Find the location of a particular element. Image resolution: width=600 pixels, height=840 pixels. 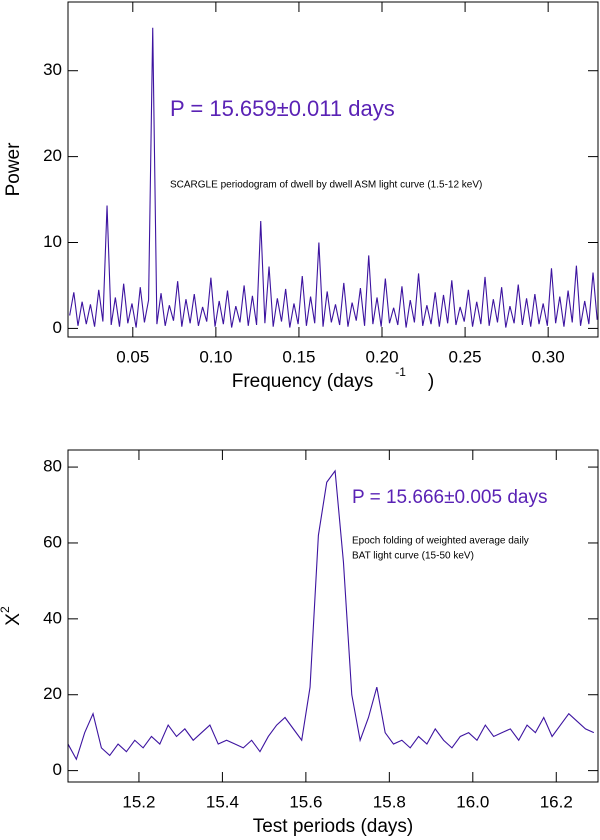

y-axis-label-part: 2 is located at coordinates (6, 609).